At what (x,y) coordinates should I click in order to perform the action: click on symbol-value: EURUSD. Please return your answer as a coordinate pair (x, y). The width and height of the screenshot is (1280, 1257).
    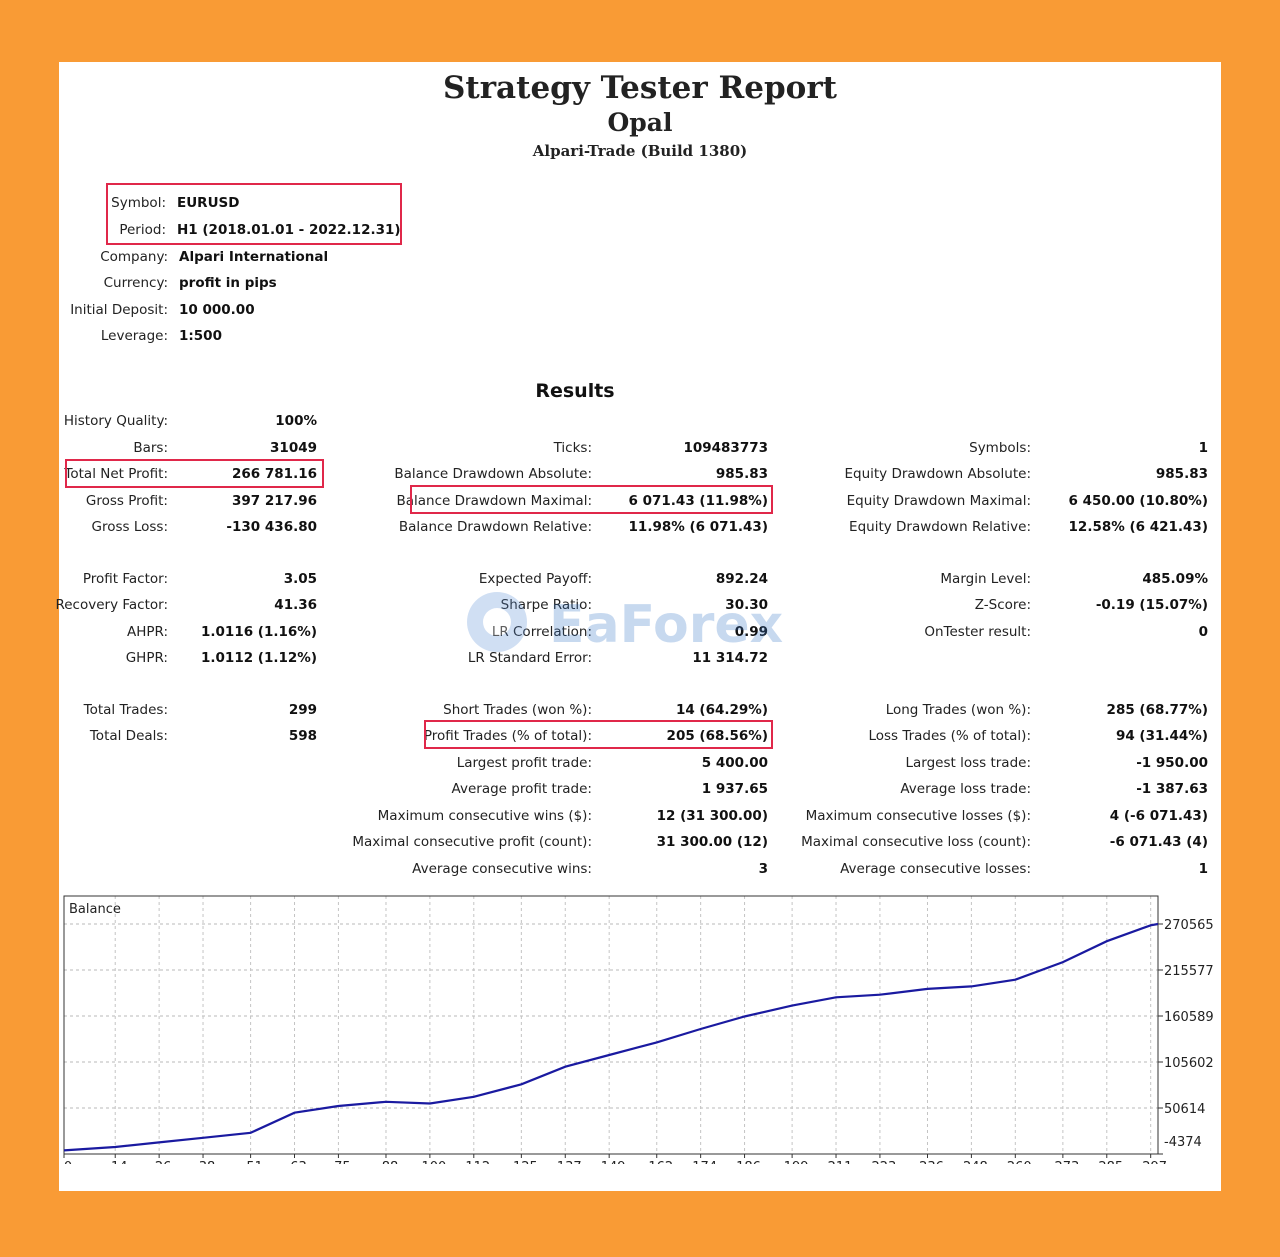
    Looking at the image, I should click on (208, 203).